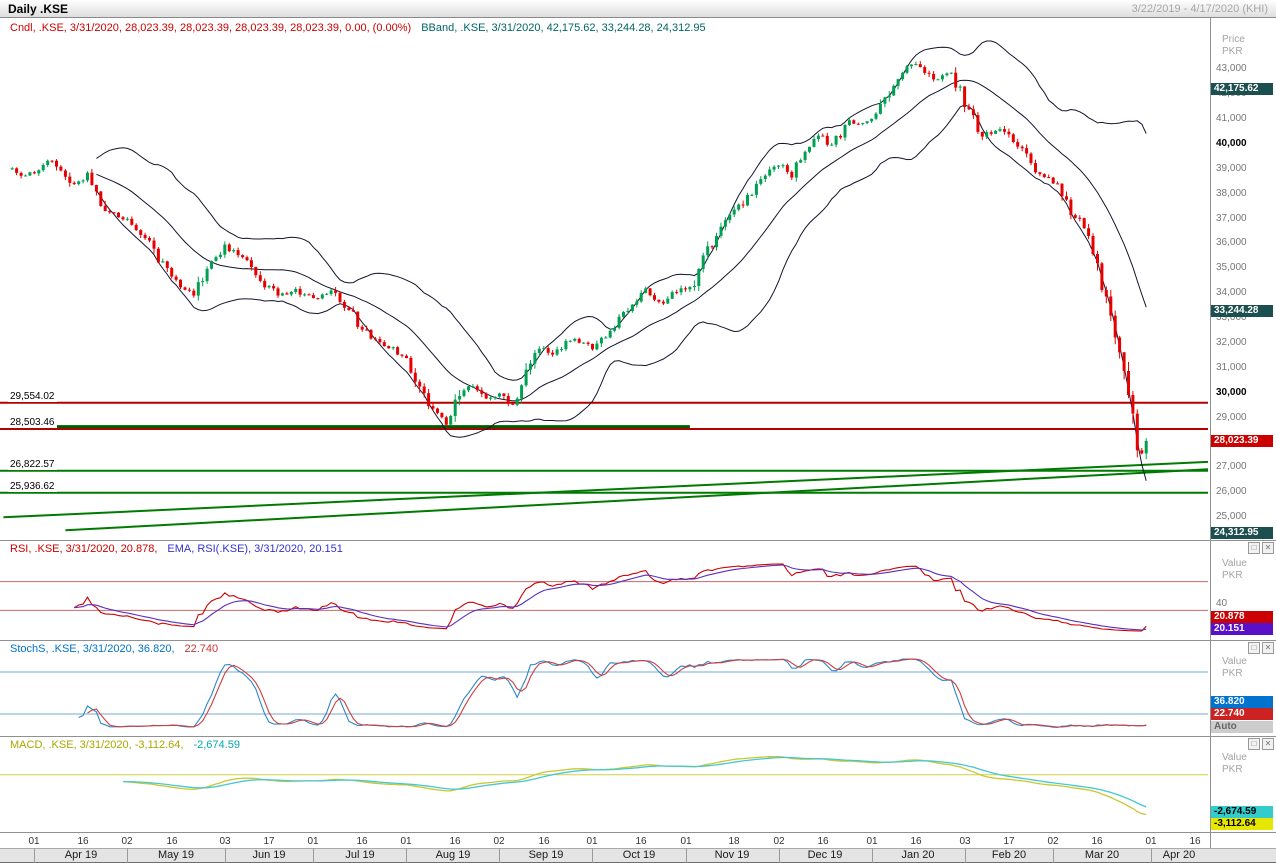 The width and height of the screenshot is (1276, 863). I want to click on price-axis-tick: 33,000, so click(1231, 317).